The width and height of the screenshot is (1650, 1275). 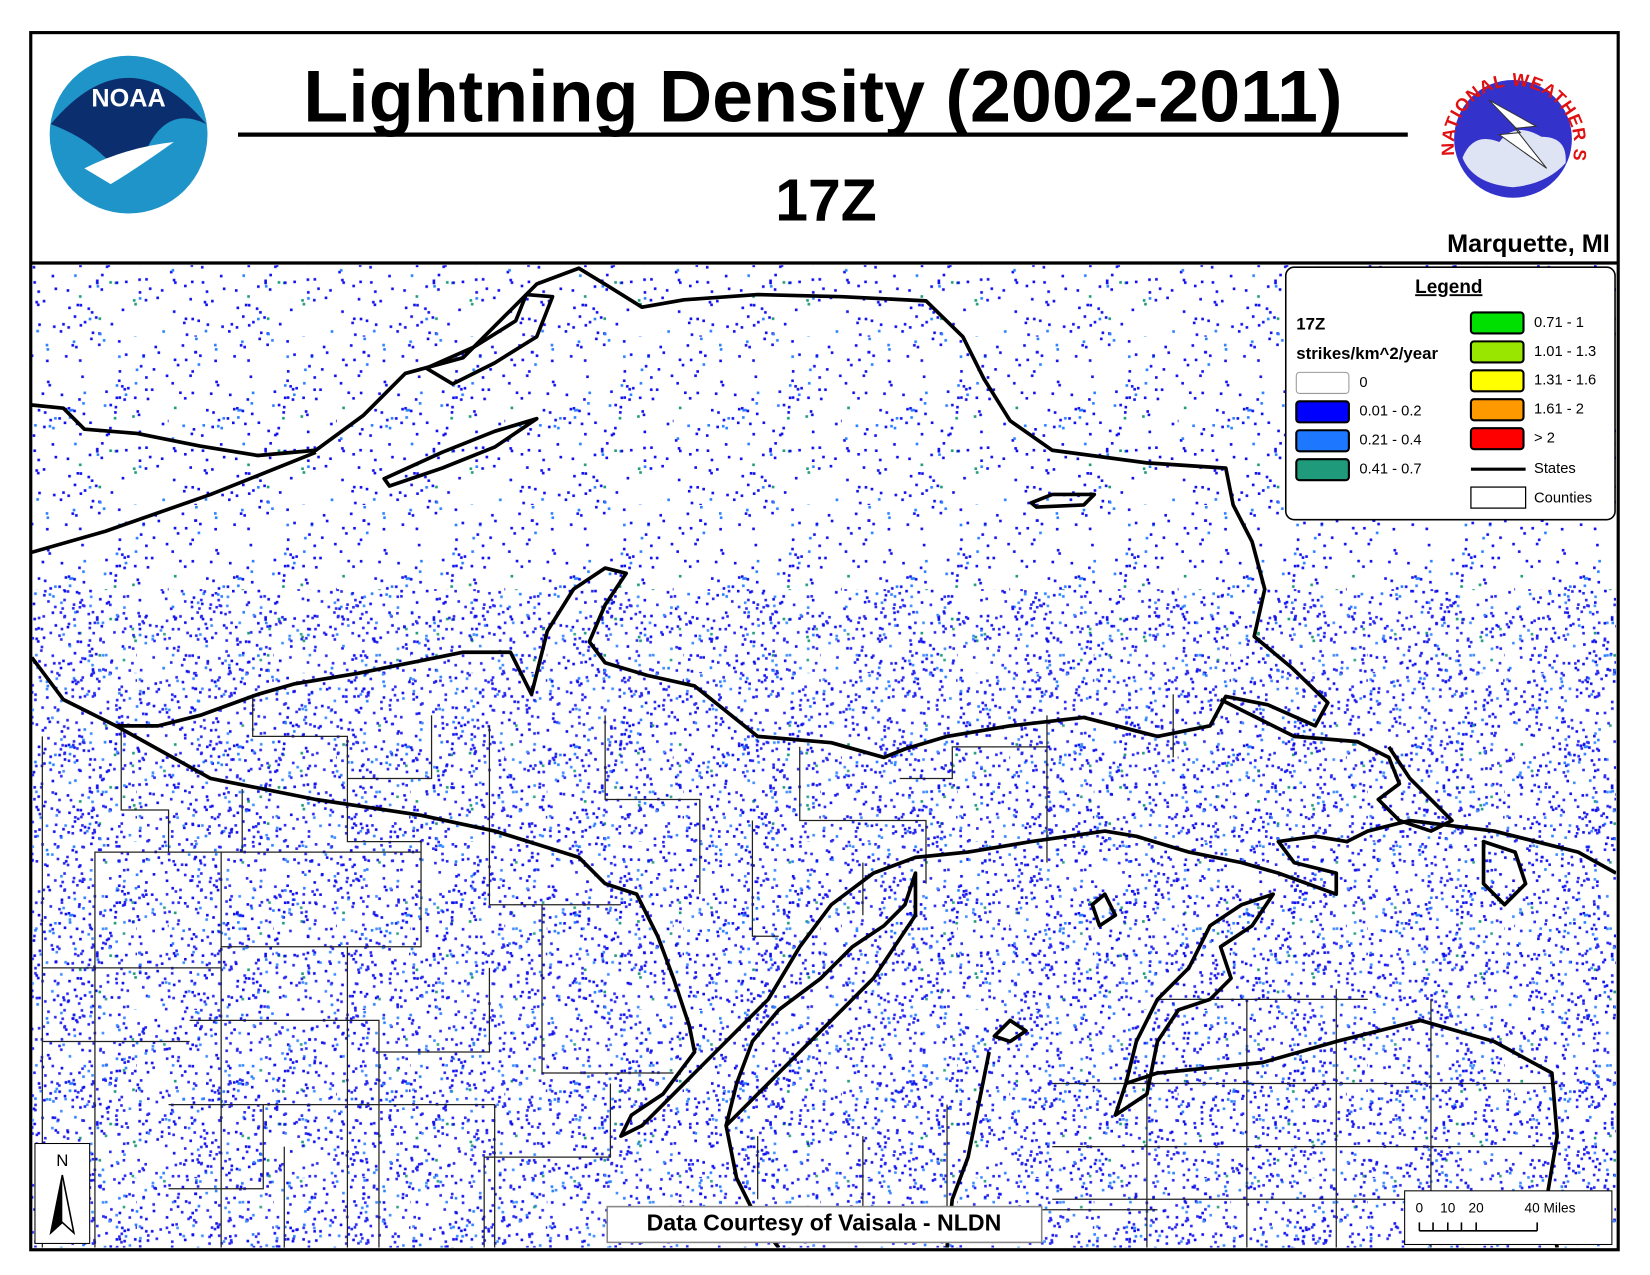 I want to click on north-label: N, so click(x=62, y=1160).